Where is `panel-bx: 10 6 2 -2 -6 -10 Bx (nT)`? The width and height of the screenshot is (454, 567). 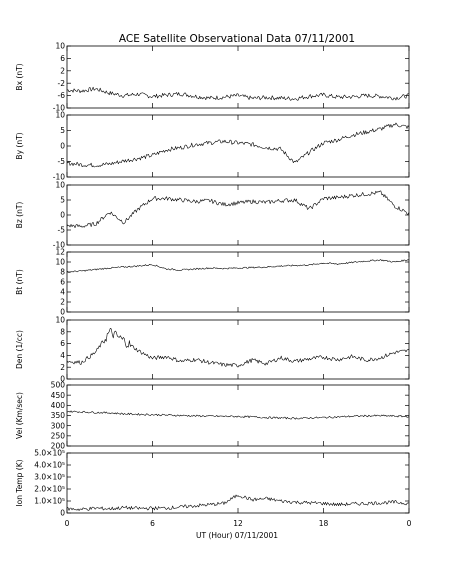
panel-bx: 10 6 2 -2 -6 -10 Bx (nT) is located at coordinates (212, 77).